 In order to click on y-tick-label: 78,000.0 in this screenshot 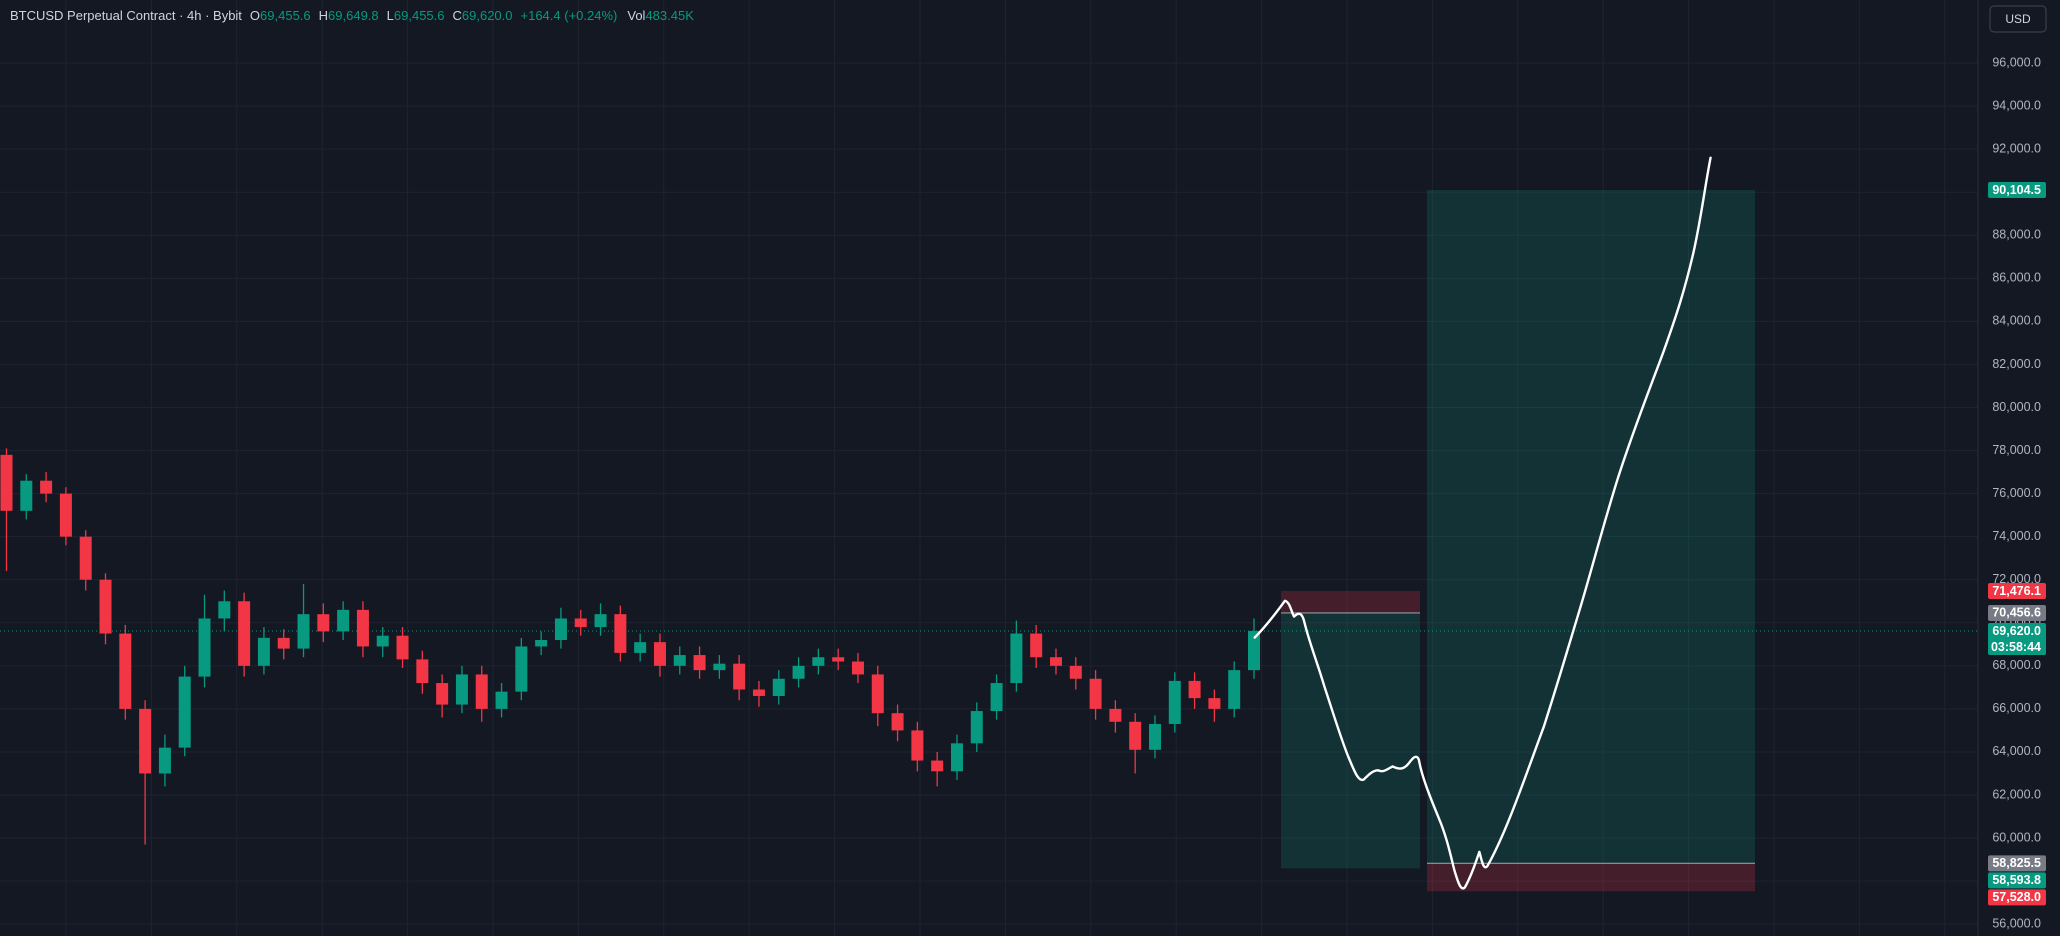, I will do `click(2016, 450)`.